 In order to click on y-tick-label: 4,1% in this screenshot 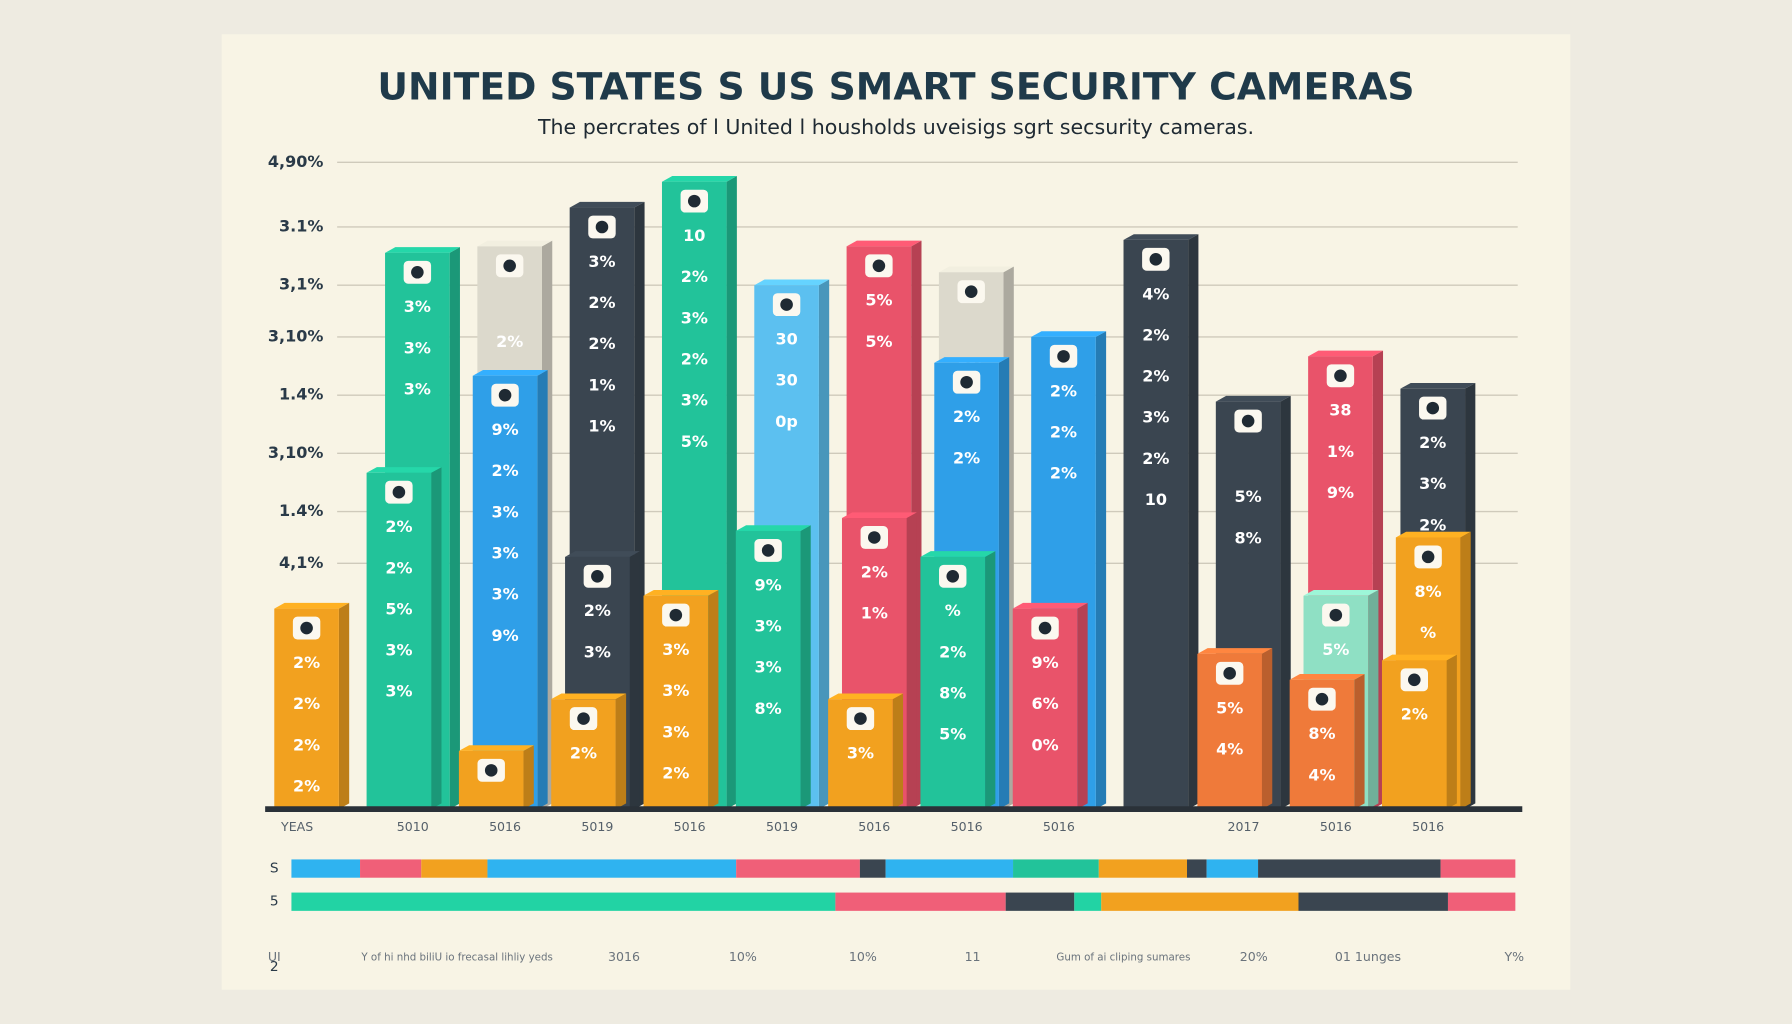, I will do `click(301, 562)`.